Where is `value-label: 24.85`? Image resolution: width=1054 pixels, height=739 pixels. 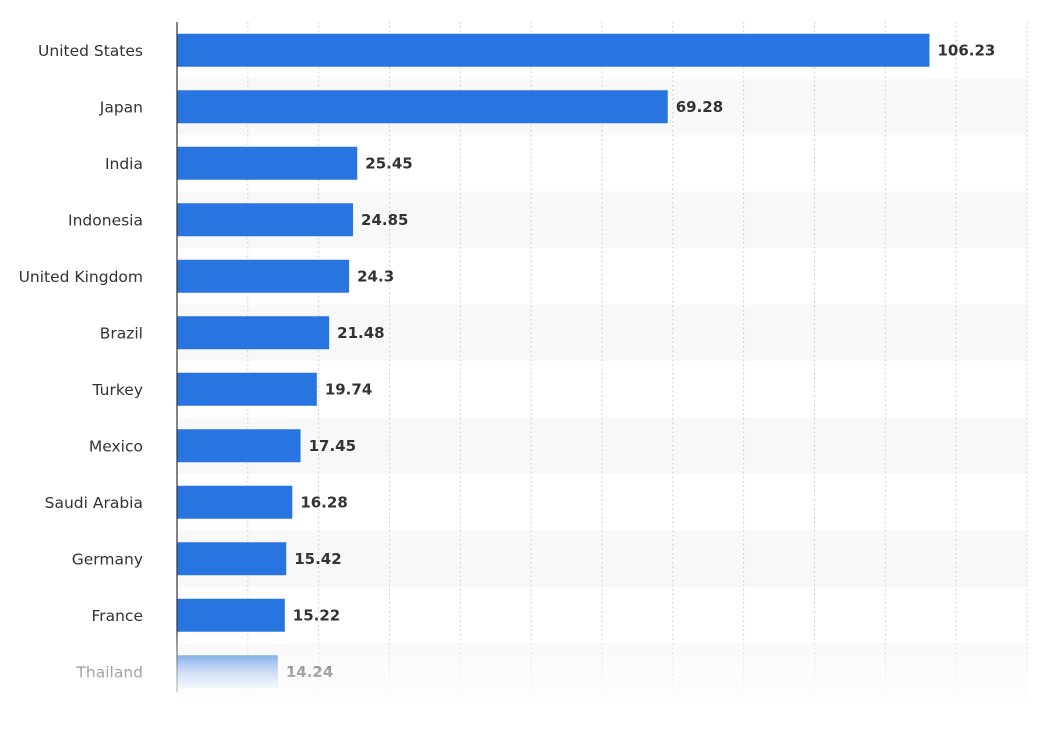 value-label: 24.85 is located at coordinates (384, 220).